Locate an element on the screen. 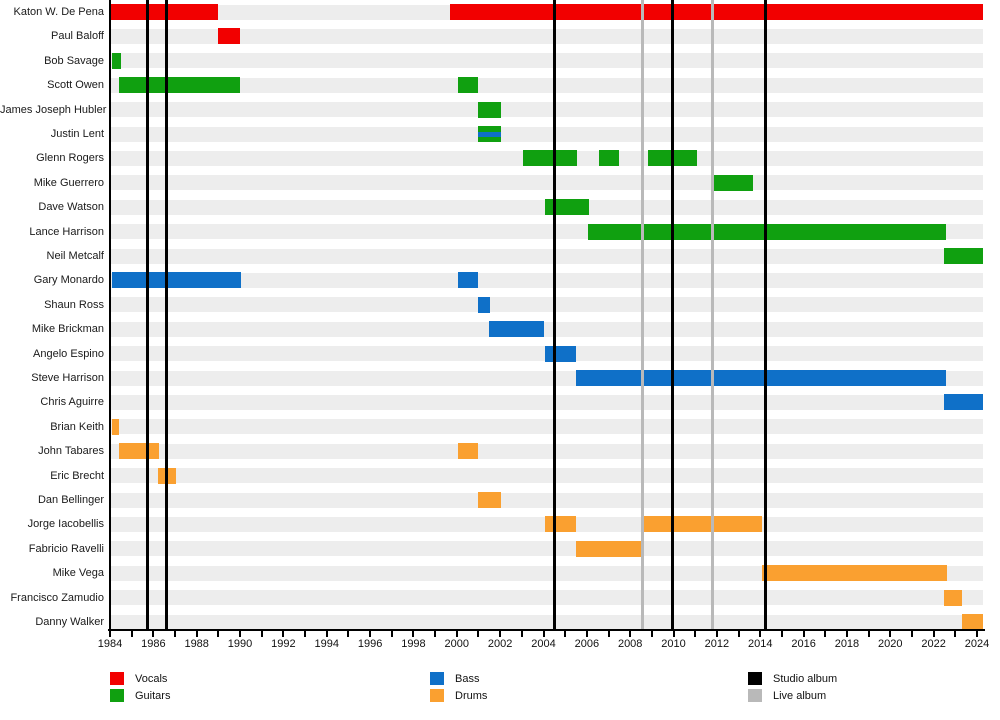 Image resolution: width=1000 pixels, height=720 pixels. member-row-label: John Tabares is located at coordinates (71, 451).